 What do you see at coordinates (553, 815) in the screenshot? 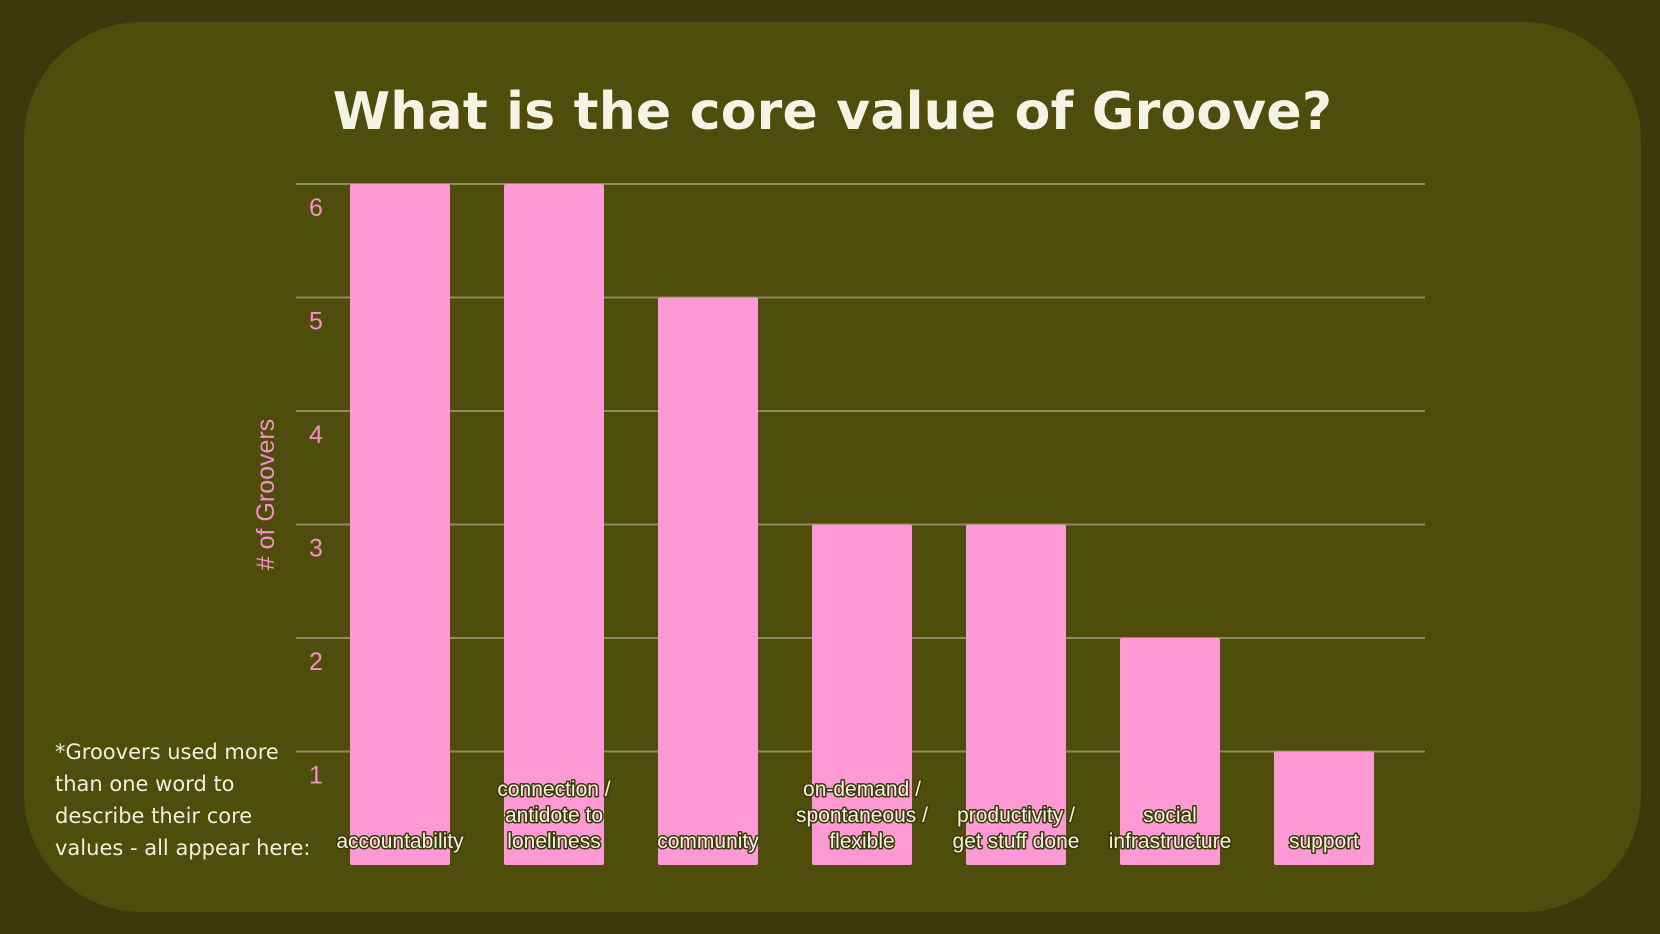
I see `x-tick-label: connection / antidote to loneliness` at bounding box center [553, 815].